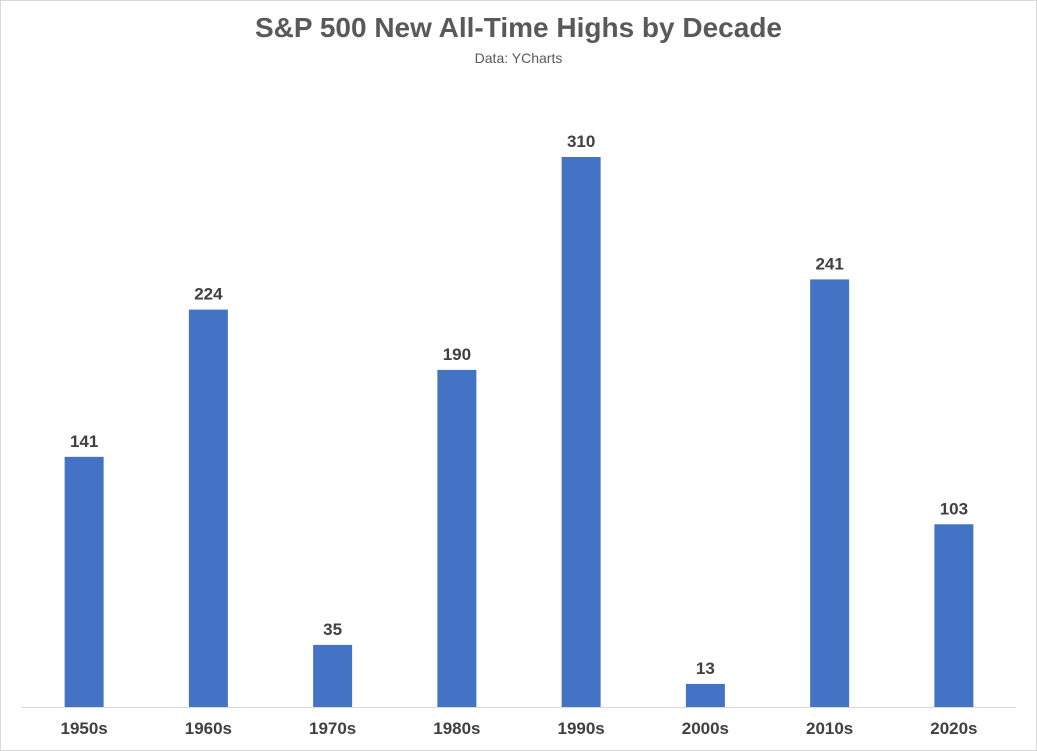  I want to click on data-label-1970s: 35, so click(332, 629).